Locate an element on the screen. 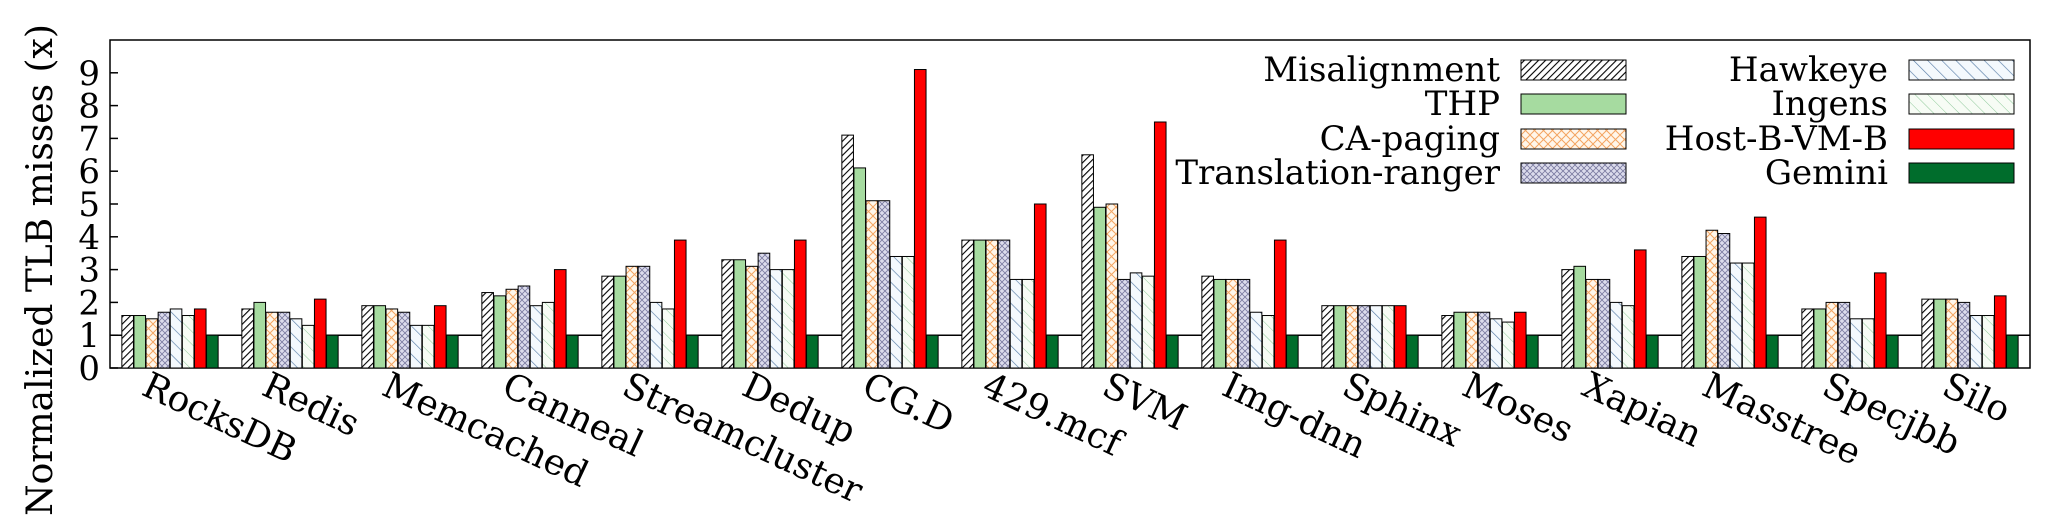 This screenshot has height=529, width=2067. bar-misalignment-moses is located at coordinates (1447, 342).